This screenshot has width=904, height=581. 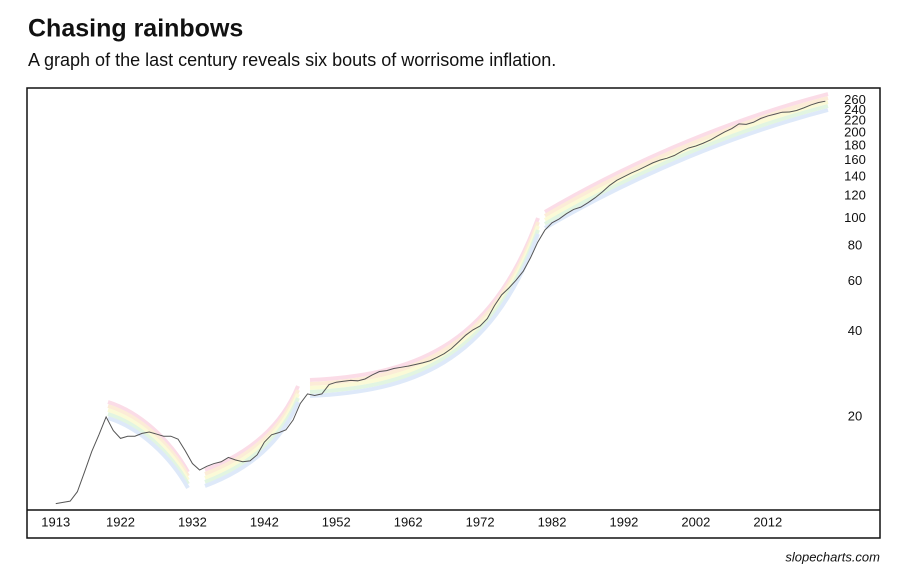 What do you see at coordinates (120, 521) in the screenshot?
I see `x-tick-label: 1922` at bounding box center [120, 521].